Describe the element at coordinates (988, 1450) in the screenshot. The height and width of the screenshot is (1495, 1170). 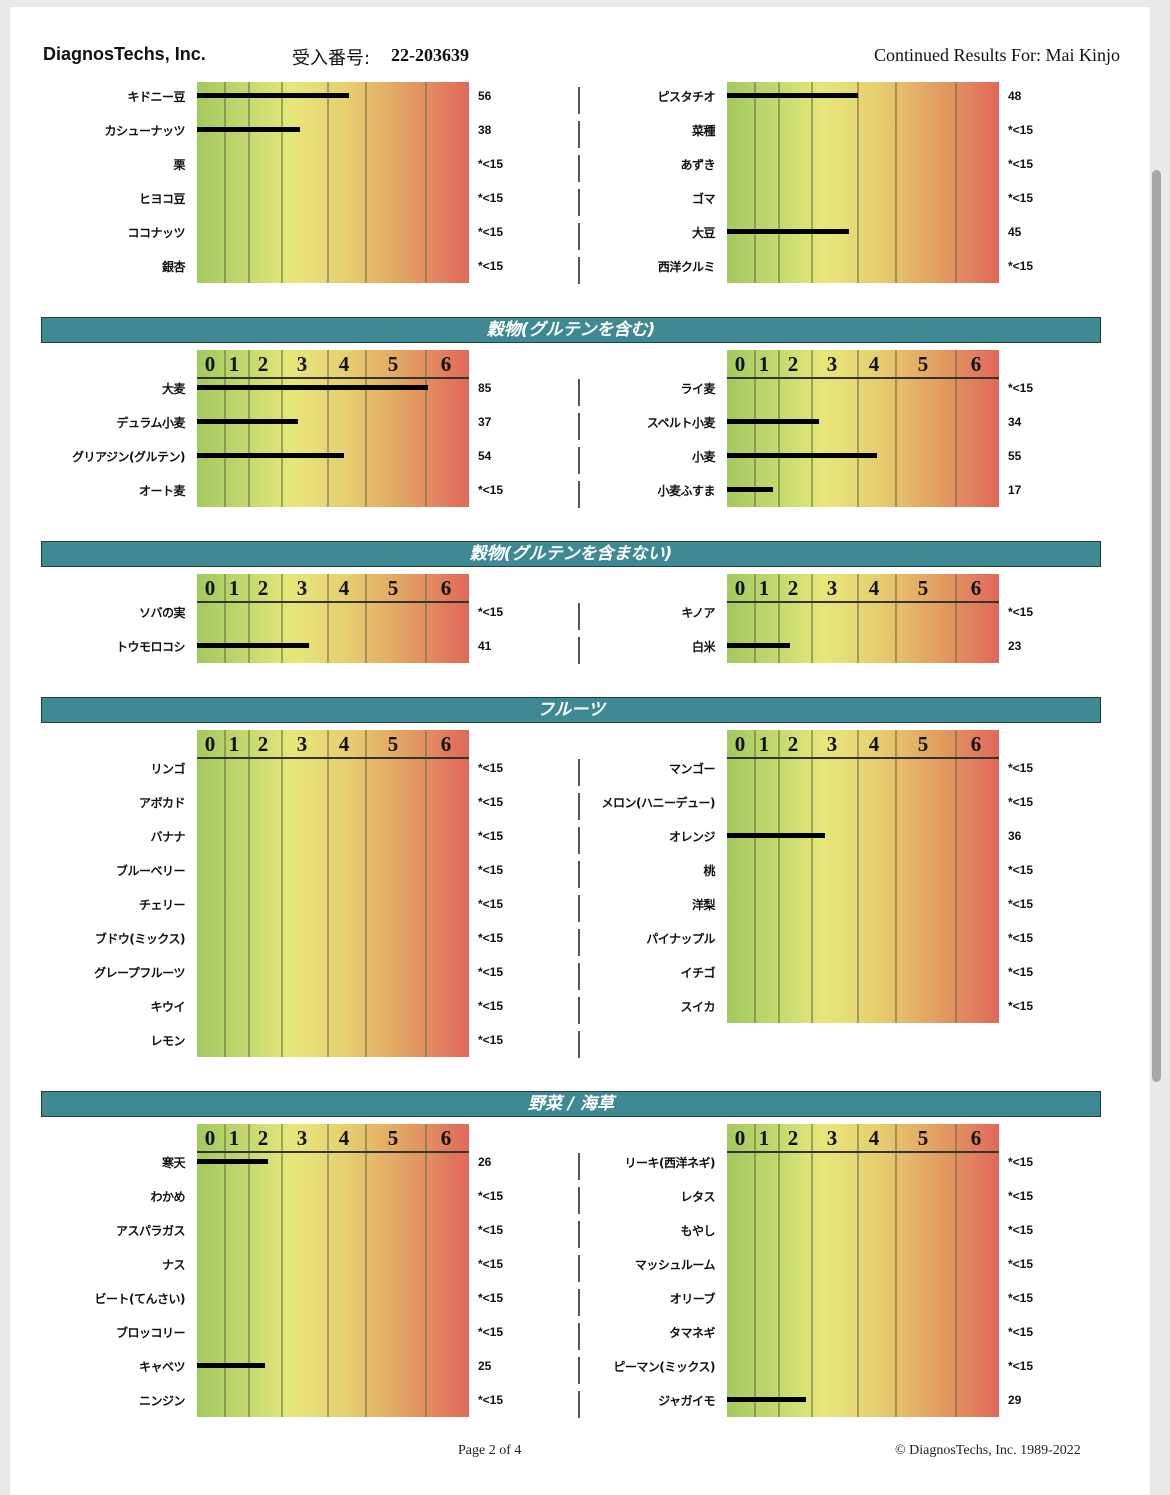
I see `copyright: © DiagnosTechs, Inc. 1989-2022` at that location.